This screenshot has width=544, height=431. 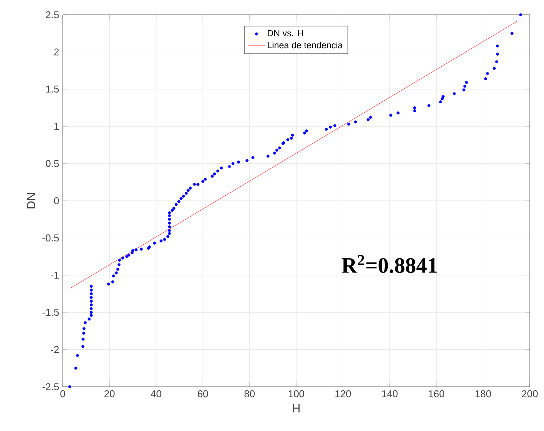 What do you see at coordinates (530, 394) in the screenshot?
I see `x-tick-label: 200` at bounding box center [530, 394].